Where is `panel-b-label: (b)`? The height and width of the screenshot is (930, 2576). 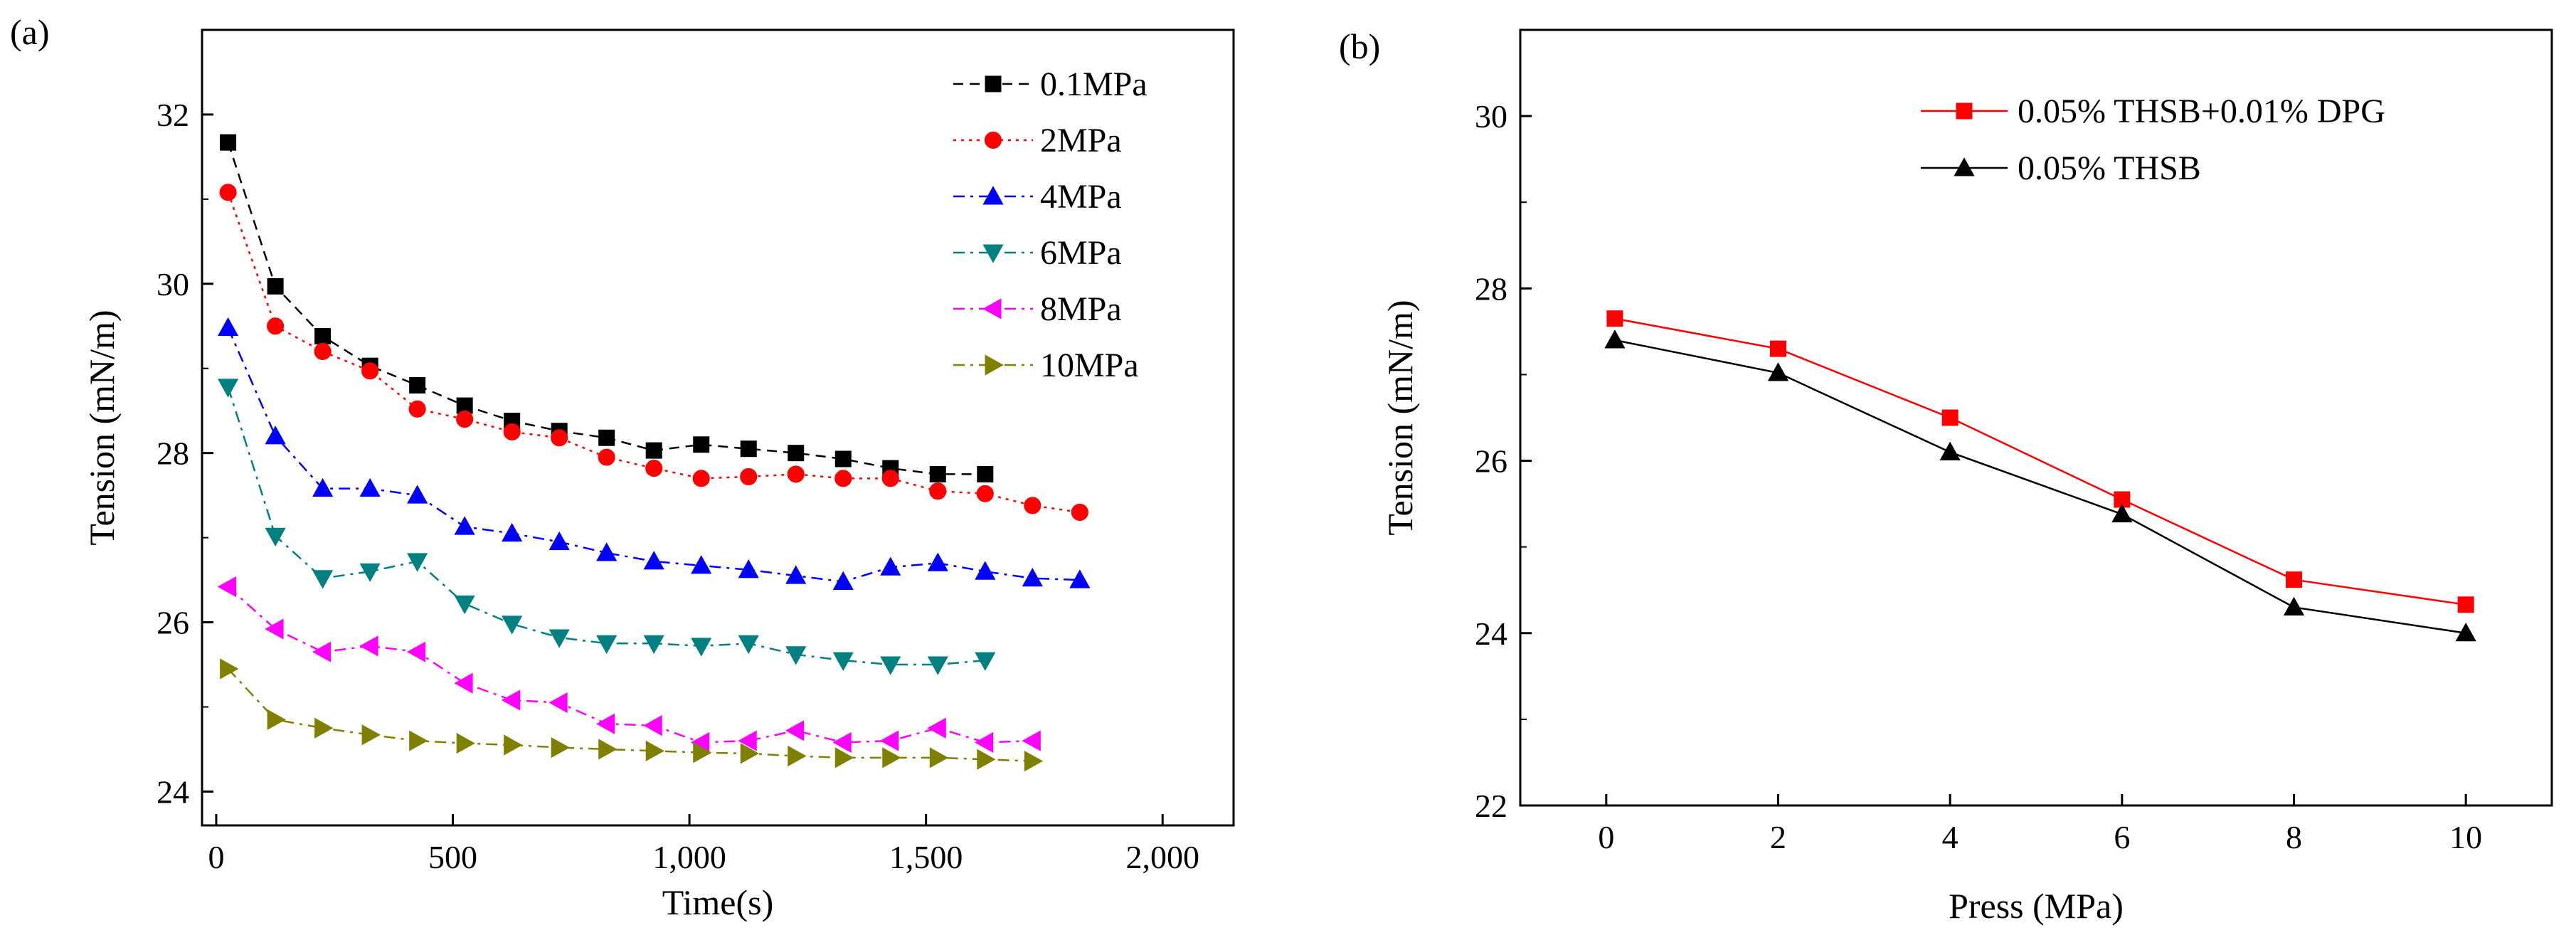 panel-b-label: (b) is located at coordinates (1359, 46).